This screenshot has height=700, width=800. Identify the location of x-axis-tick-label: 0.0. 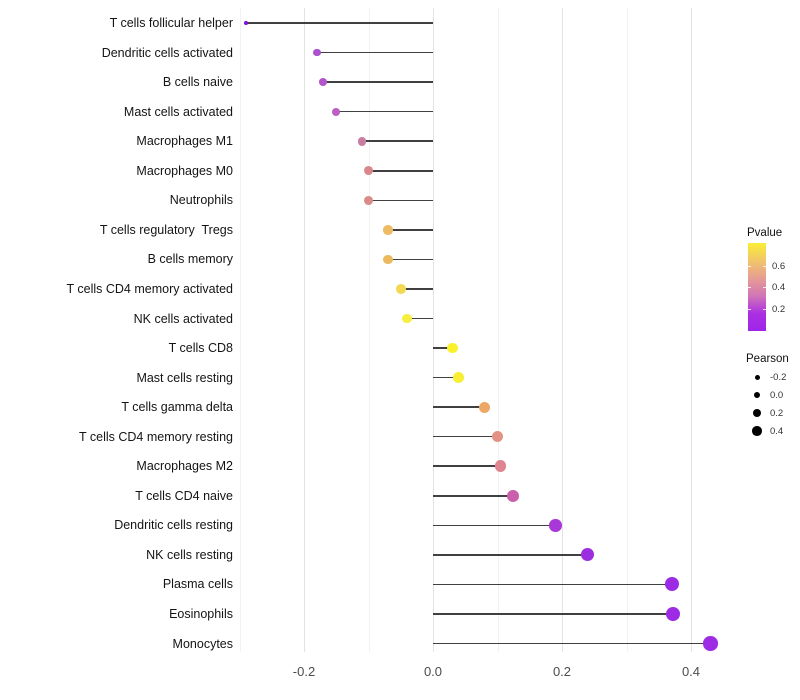
(433, 671).